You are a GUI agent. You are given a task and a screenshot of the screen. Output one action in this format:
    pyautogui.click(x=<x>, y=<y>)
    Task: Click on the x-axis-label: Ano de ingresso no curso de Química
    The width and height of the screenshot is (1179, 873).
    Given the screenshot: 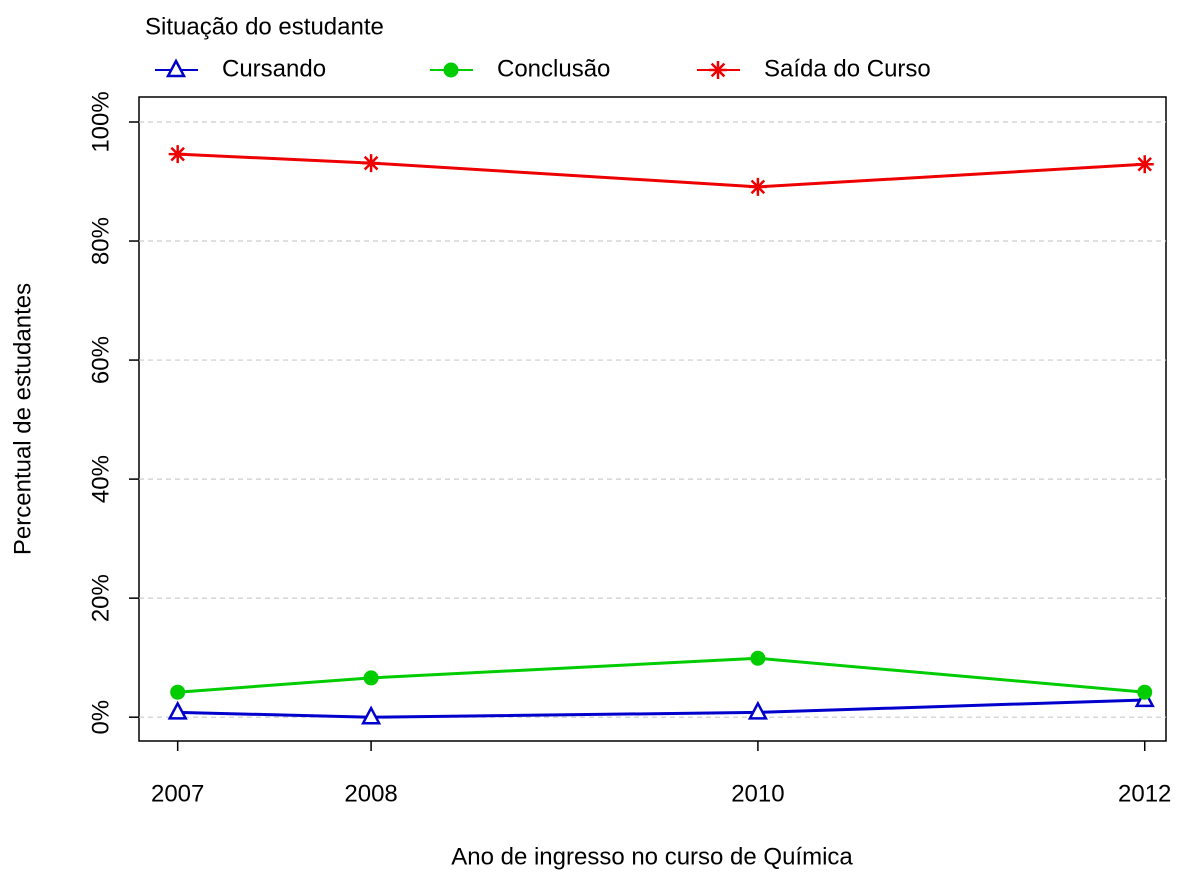 What is the action you would take?
    pyautogui.click(x=652, y=856)
    